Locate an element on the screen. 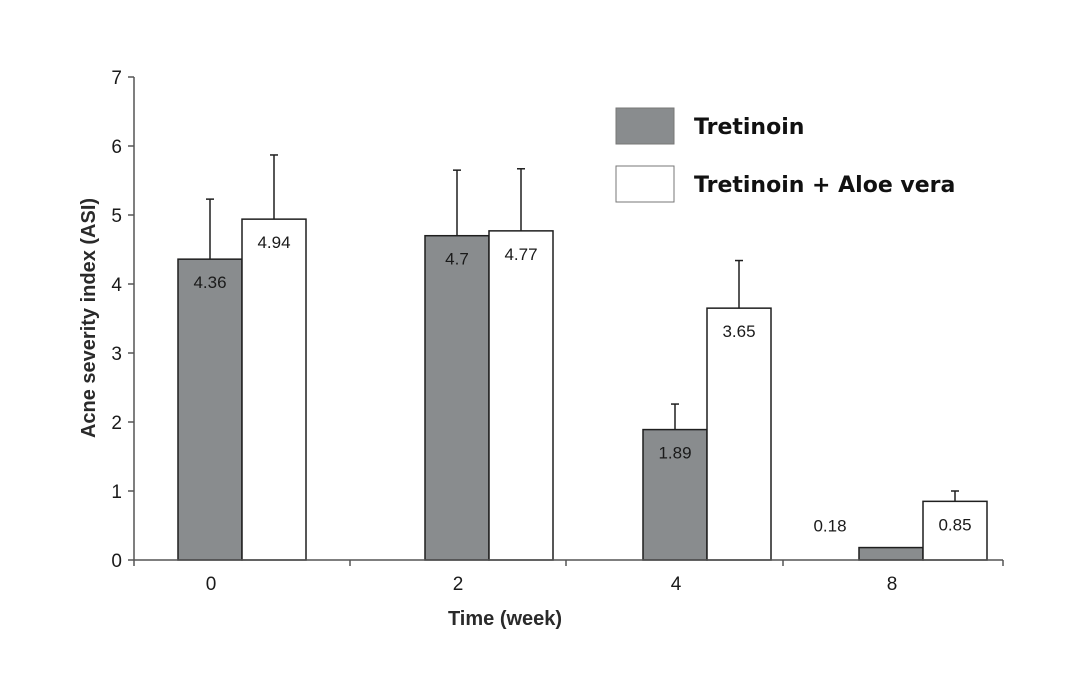 This screenshot has height=693, width=1082. x-tick-label: 2 is located at coordinates (458, 584).